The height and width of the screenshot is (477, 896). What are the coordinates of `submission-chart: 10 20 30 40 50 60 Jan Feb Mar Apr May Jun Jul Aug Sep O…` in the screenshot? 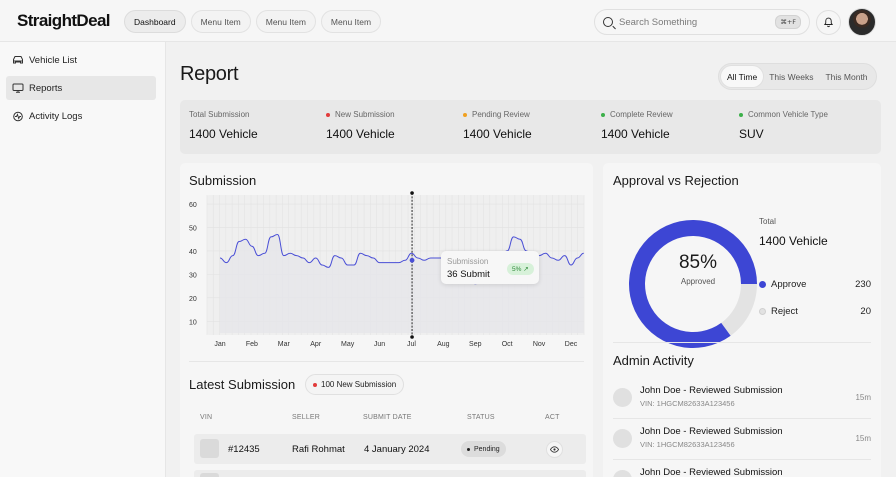 It's located at (387, 269).